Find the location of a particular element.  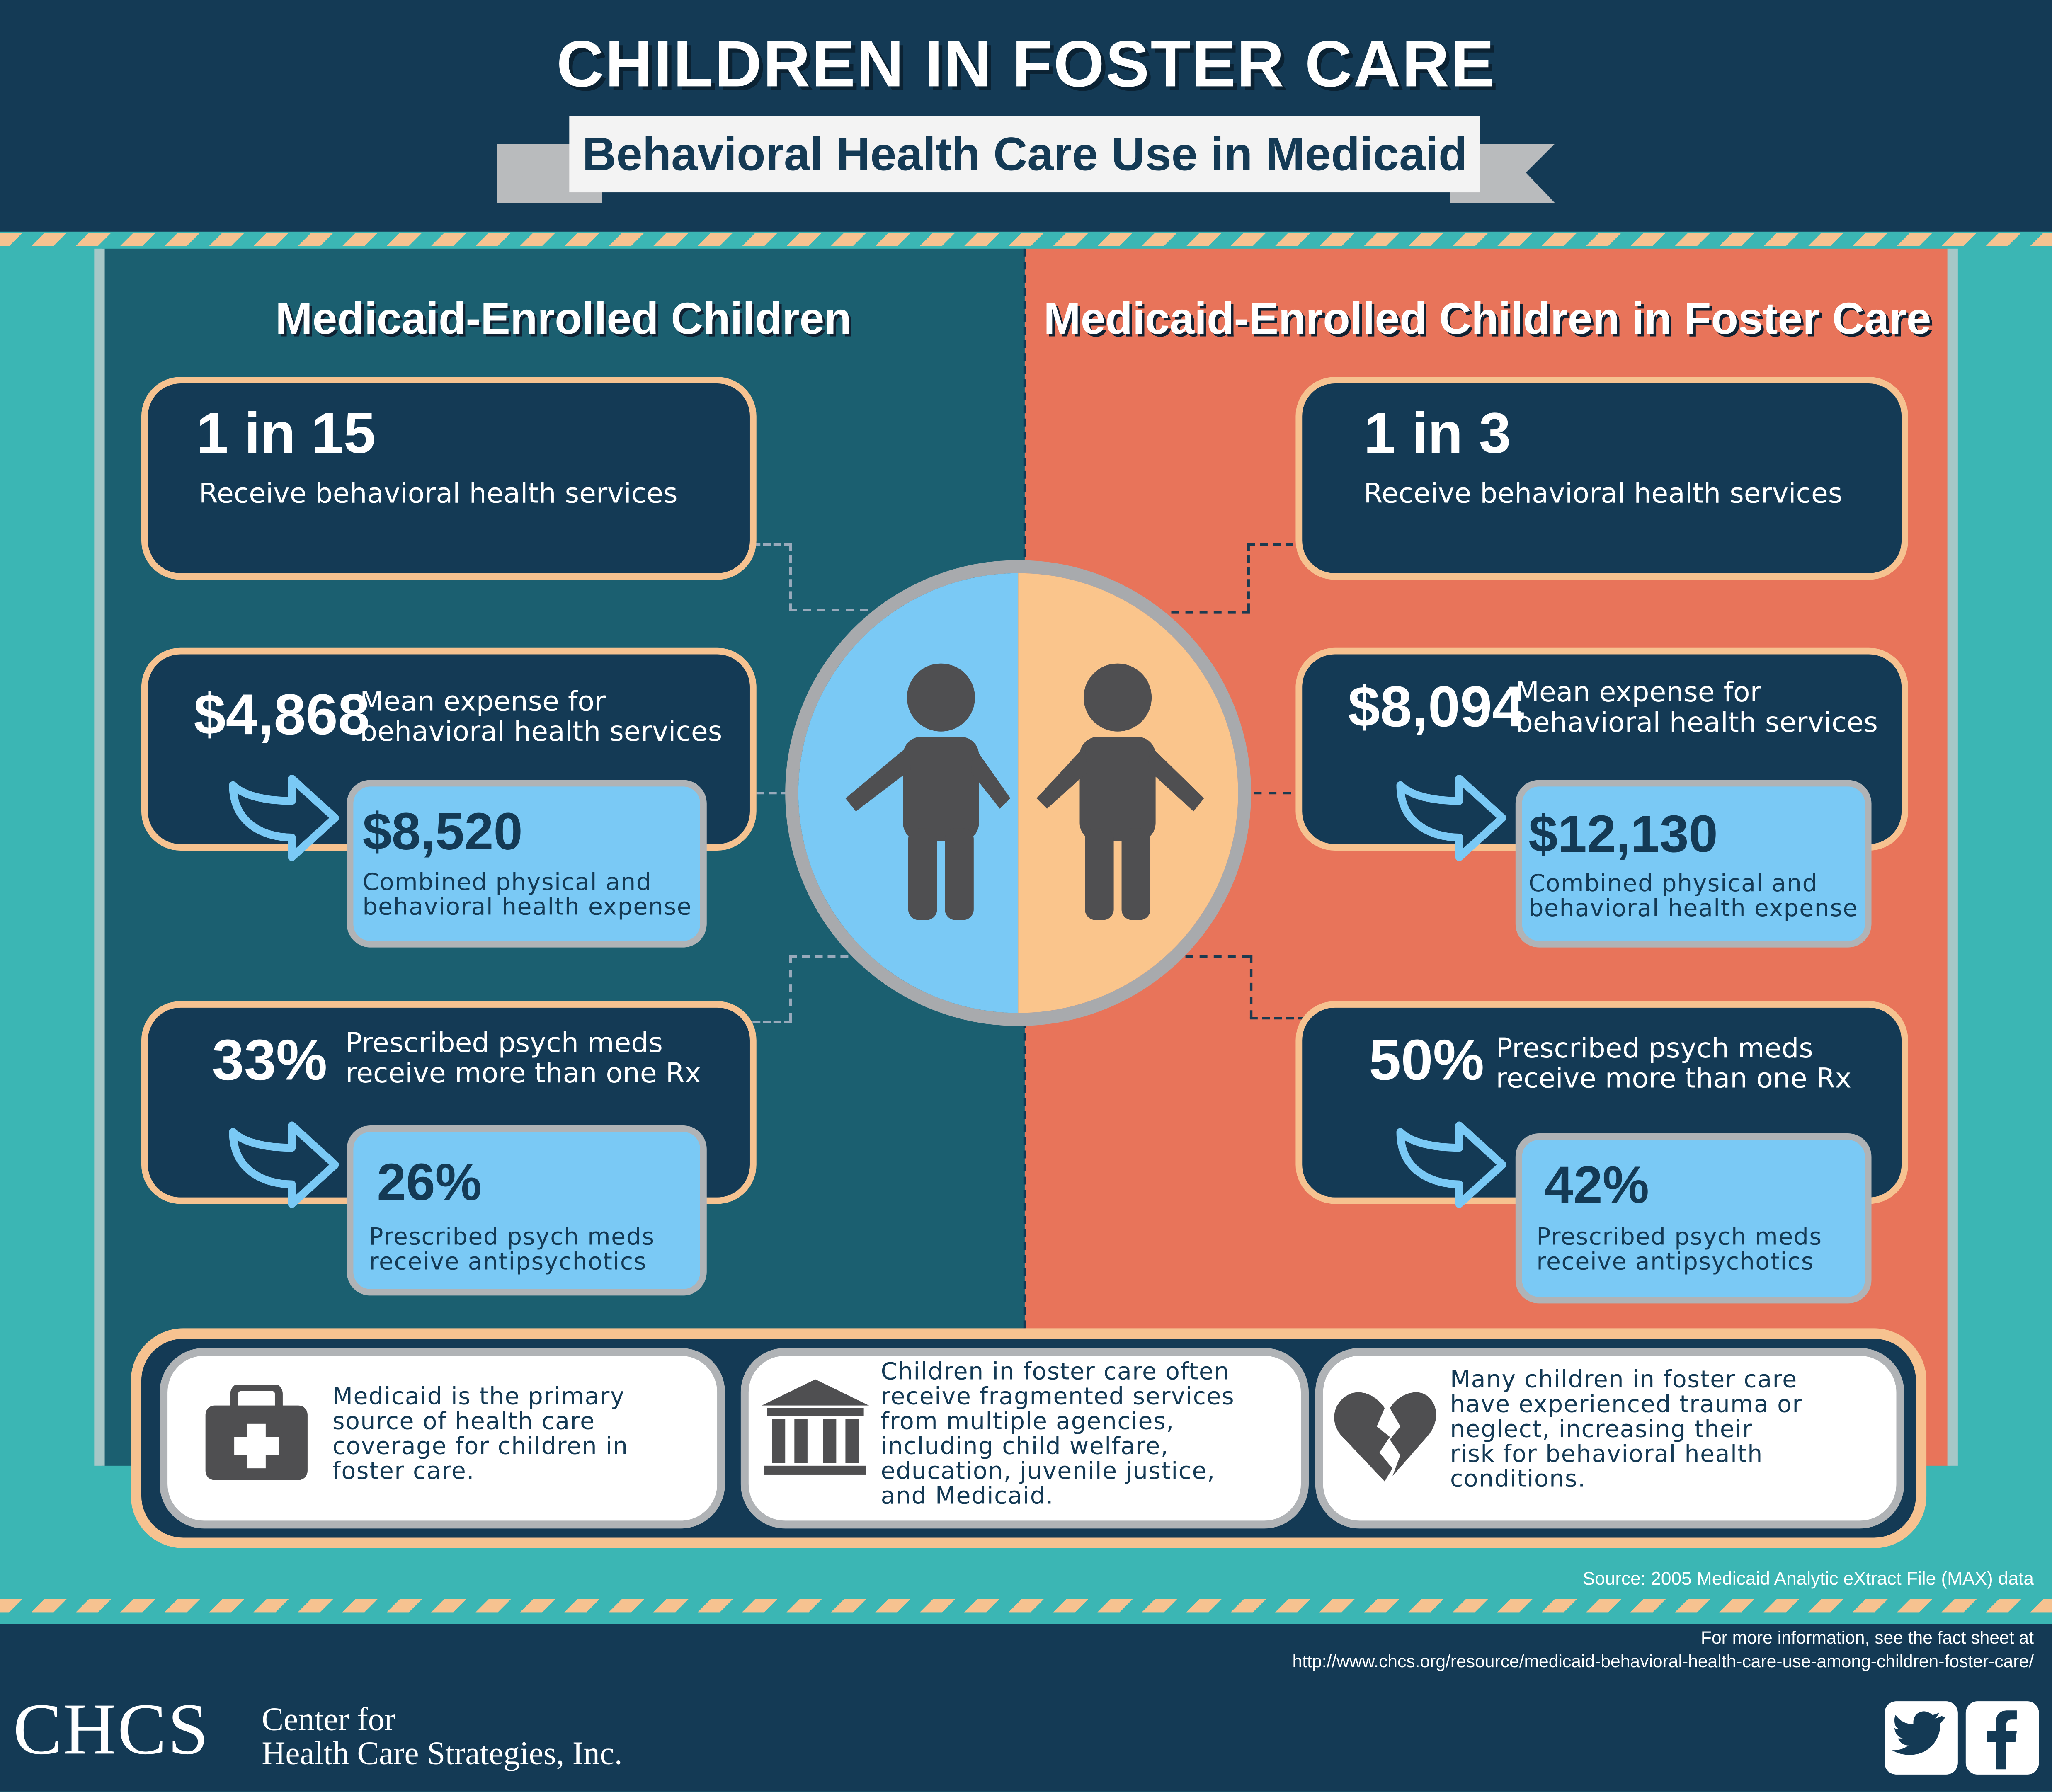

right-stat-2-sub-label-2: behavioral health expense is located at coordinates (1693, 909).